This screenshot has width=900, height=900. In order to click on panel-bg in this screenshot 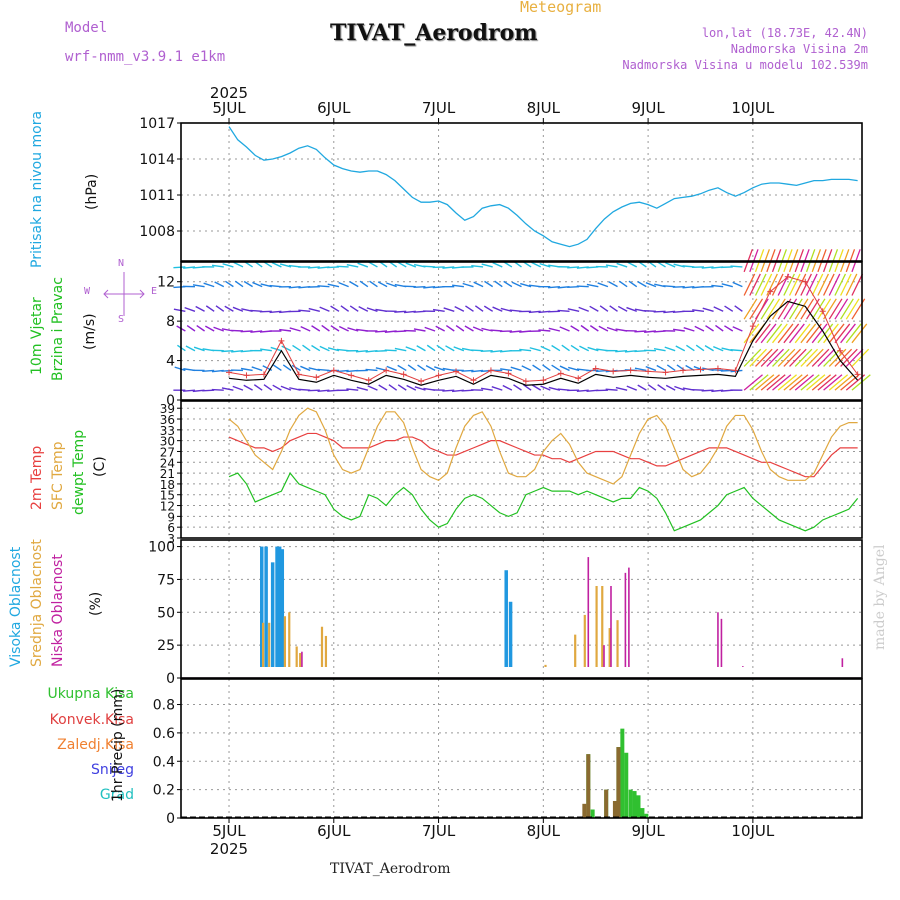, I will do `click(521, 609)`.